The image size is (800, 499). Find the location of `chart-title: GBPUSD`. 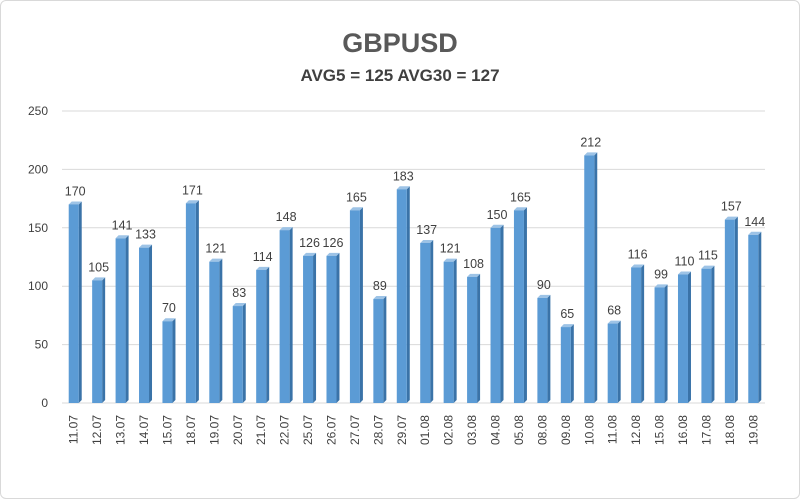

chart-title: GBPUSD is located at coordinates (400, 43).